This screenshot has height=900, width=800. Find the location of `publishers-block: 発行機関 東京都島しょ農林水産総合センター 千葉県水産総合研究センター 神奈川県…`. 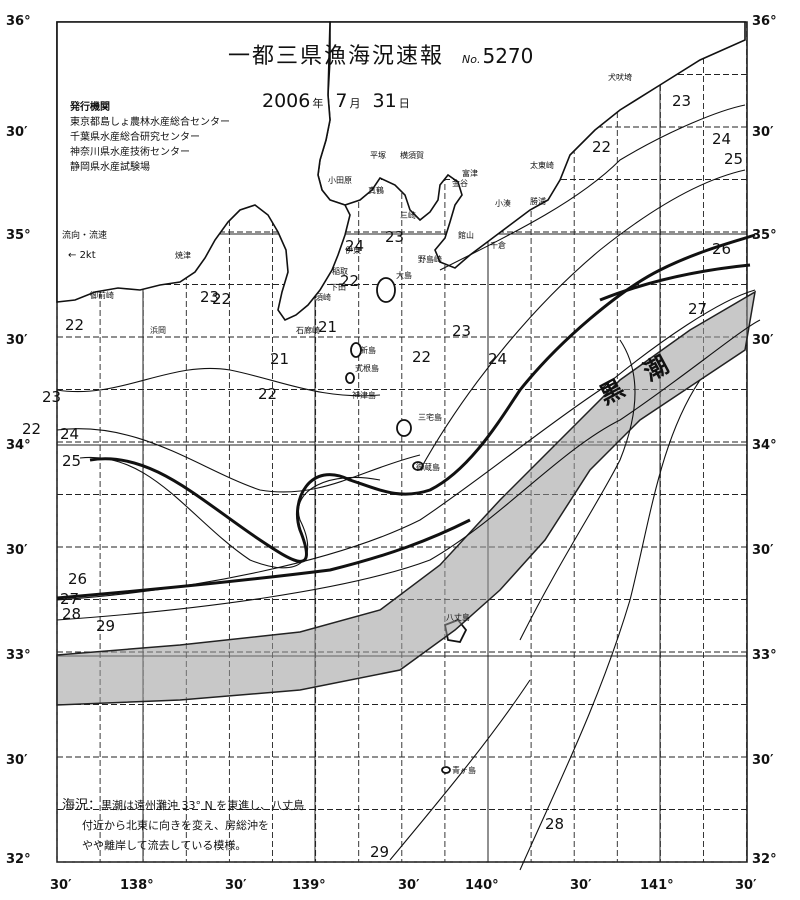

publishers-block: 発行機関 東京都島しょ農林水産総合センター 千葉県水産総合研究センター 神奈川県… is located at coordinates (150, 137).